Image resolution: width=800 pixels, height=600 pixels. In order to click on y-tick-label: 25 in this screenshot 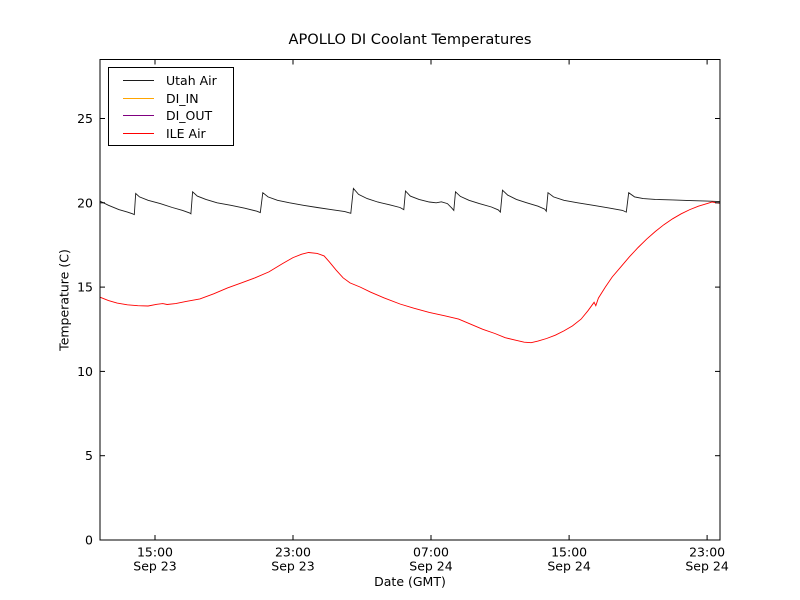, I will do `click(85, 118)`.